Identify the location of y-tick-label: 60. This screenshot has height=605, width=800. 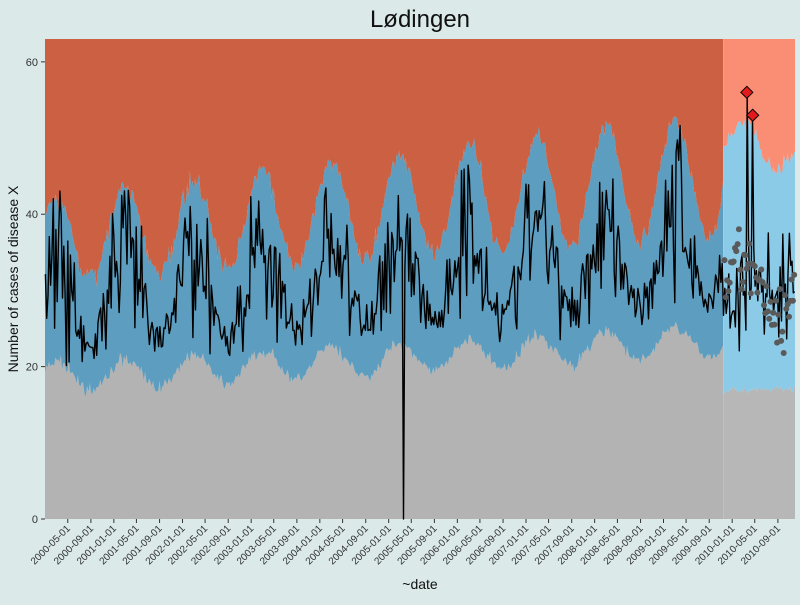
(32, 63).